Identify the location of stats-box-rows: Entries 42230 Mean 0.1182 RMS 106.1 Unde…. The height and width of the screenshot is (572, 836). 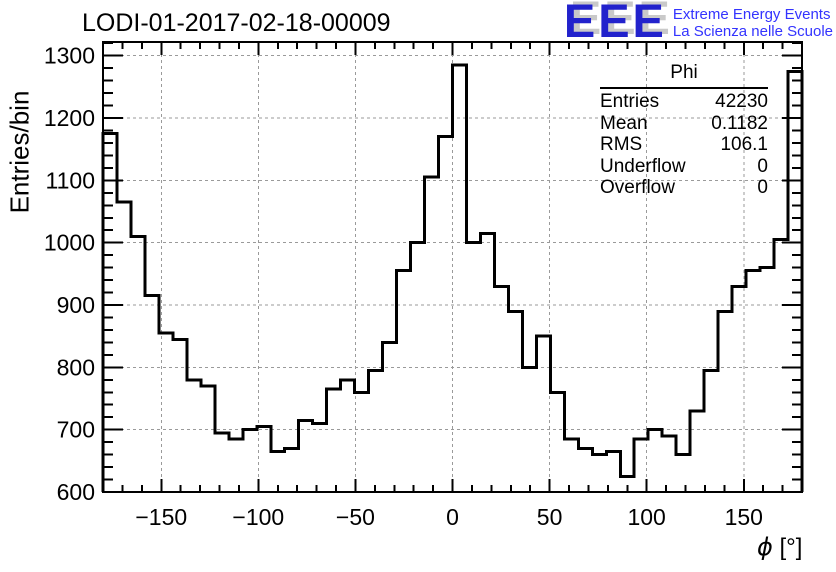
(684, 144).